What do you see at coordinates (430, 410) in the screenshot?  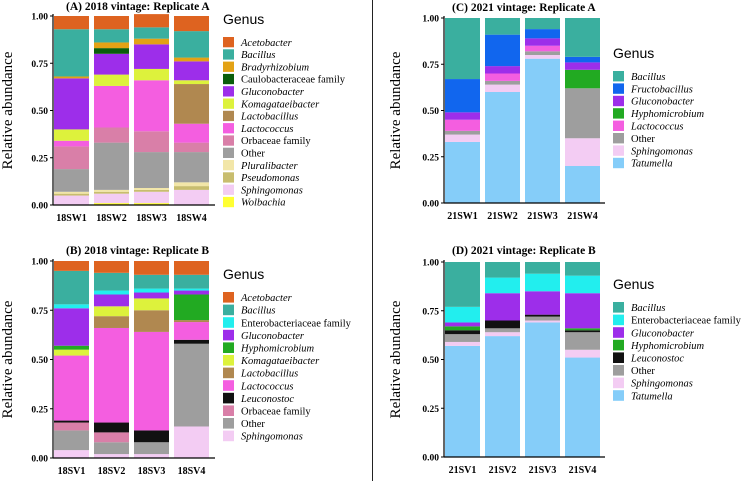 I see `y-tick-label: 0.25` at bounding box center [430, 410].